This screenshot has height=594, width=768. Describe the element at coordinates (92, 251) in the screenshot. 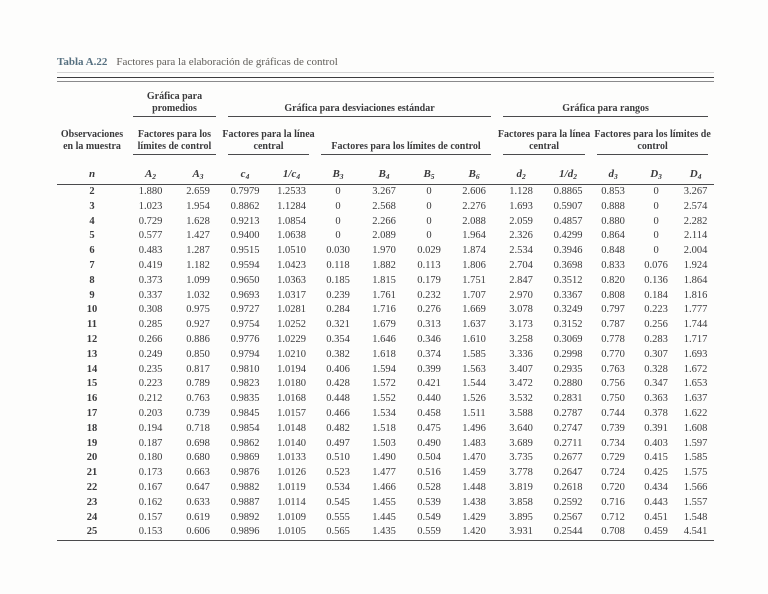

I see `table-cell: 6` at that location.